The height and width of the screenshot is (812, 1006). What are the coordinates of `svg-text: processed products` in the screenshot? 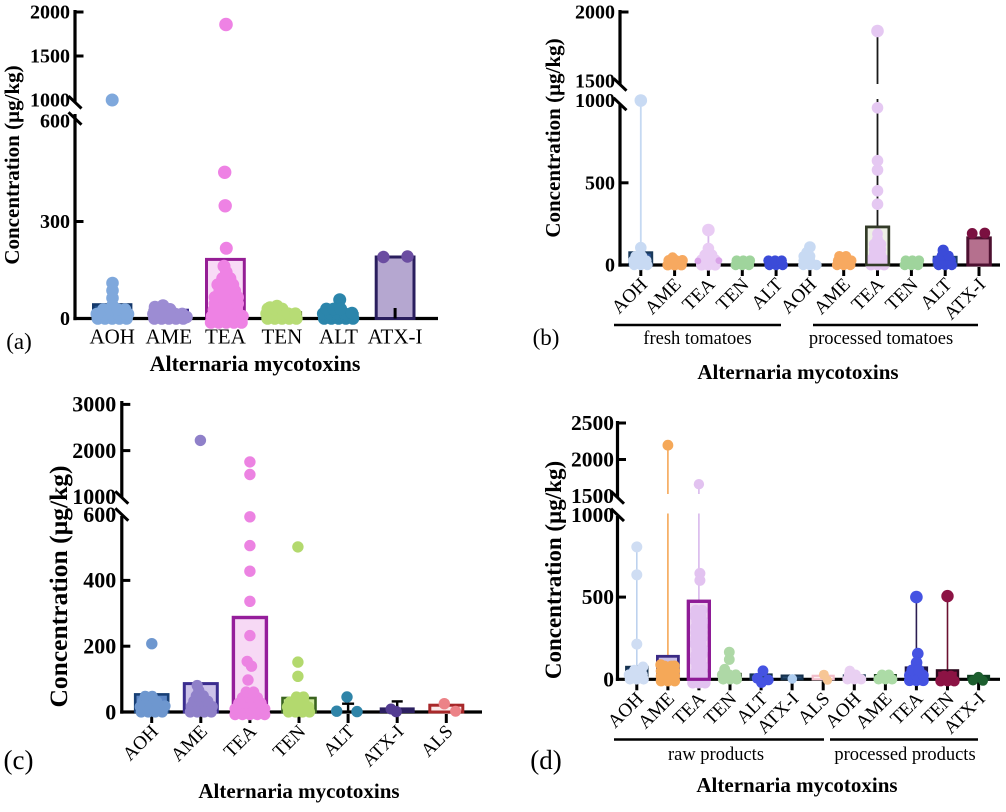 It's located at (904, 755).